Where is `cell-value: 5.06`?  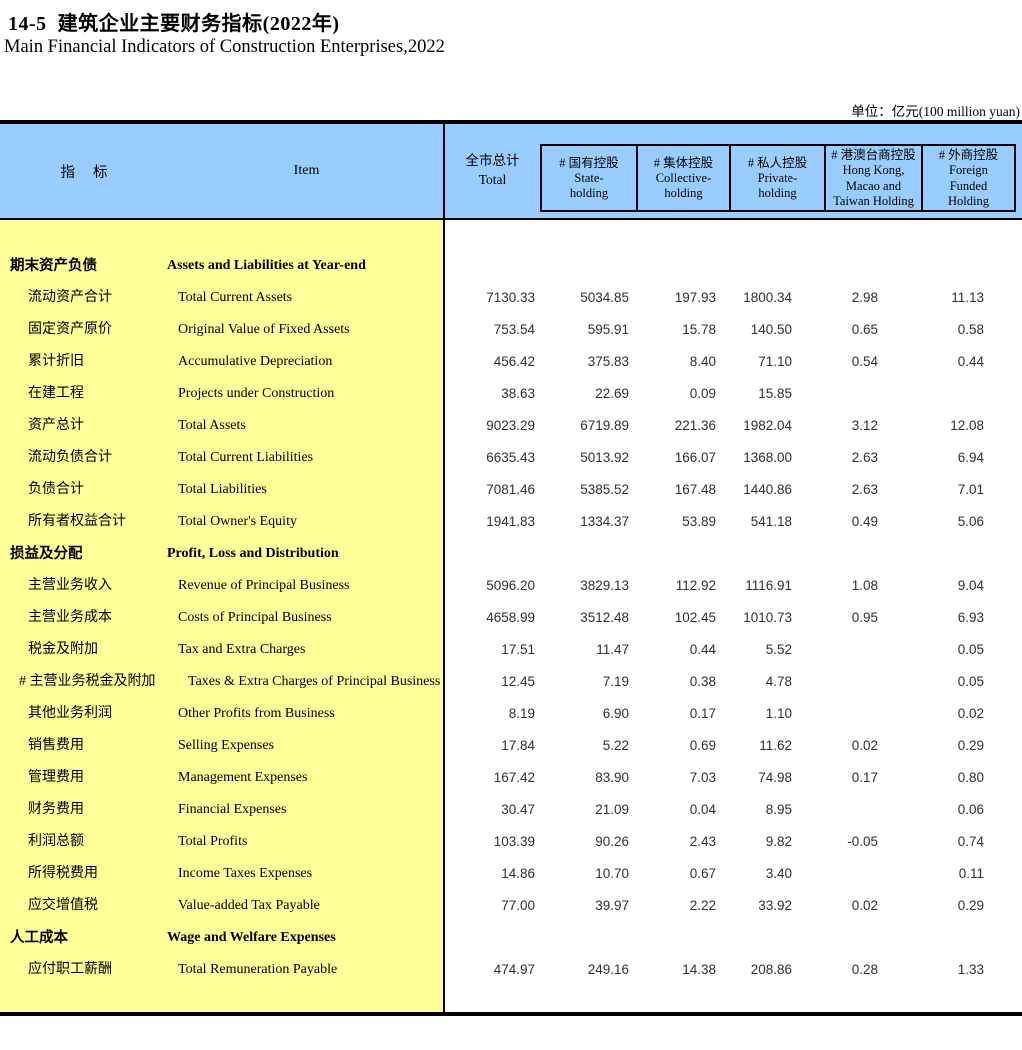 cell-value: 5.06 is located at coordinates (970, 521).